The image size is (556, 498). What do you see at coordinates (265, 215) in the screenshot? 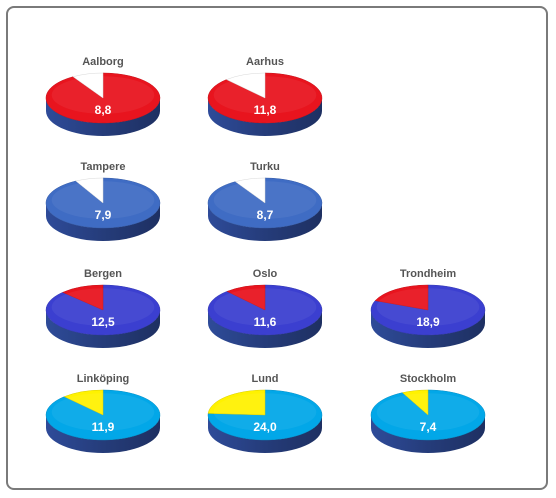
I see `pie-value-label: 8,7` at bounding box center [265, 215].